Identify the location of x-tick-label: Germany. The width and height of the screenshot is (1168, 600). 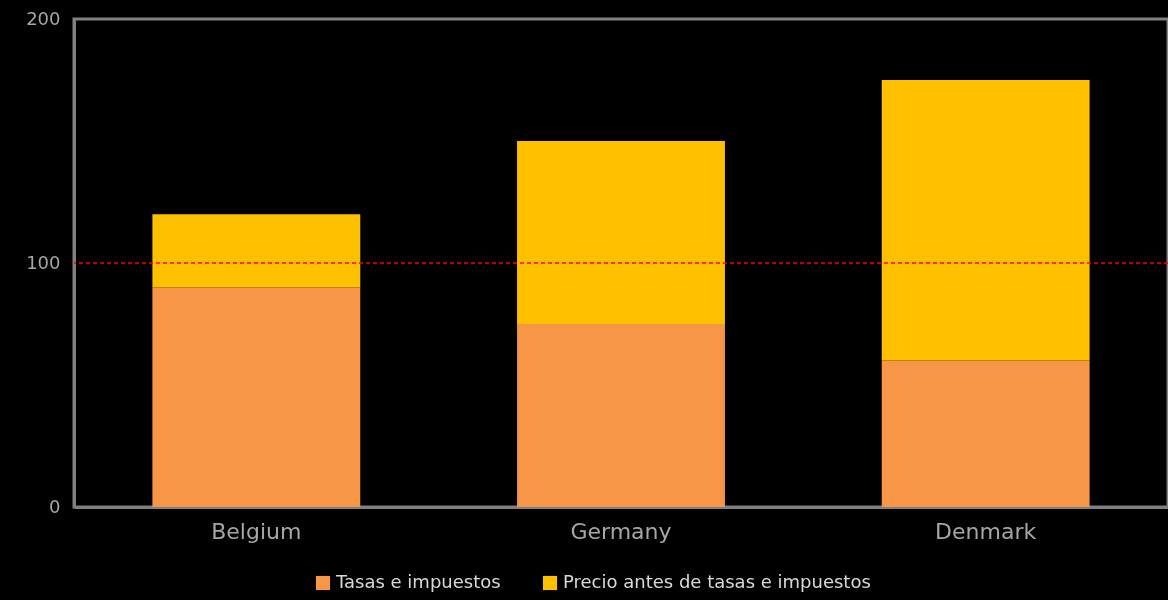
(621, 531).